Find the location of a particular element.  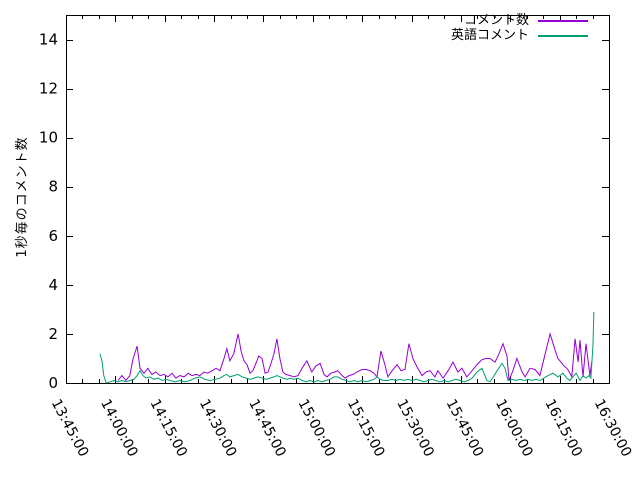

x-tick-label: 14:15:00 is located at coordinates (168, 428).